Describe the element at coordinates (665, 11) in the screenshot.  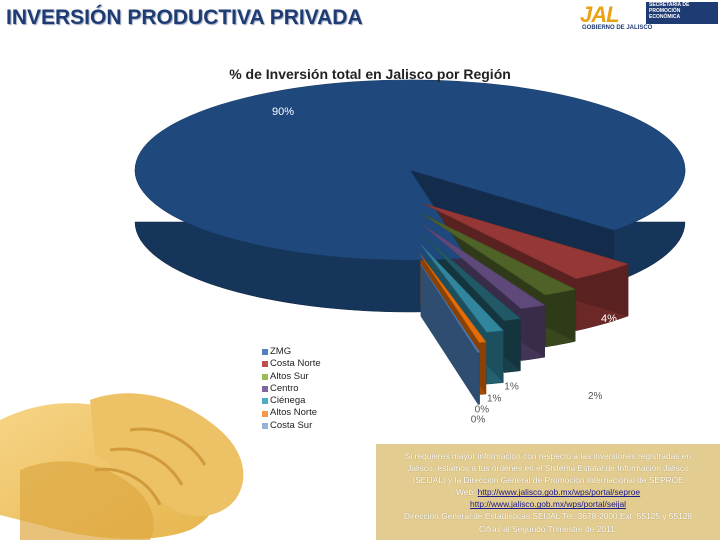
I see `logo-line: PROMOCIÓN` at that location.